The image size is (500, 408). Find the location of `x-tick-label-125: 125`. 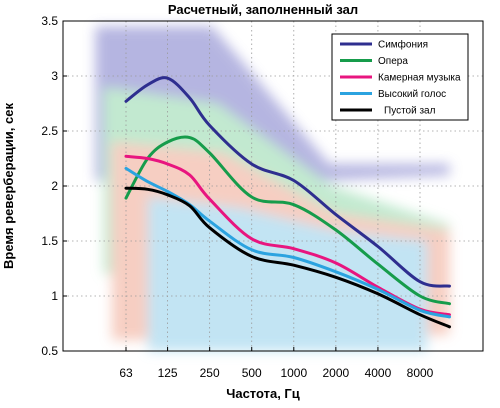

x-tick-label-125: 125 is located at coordinates (168, 373).